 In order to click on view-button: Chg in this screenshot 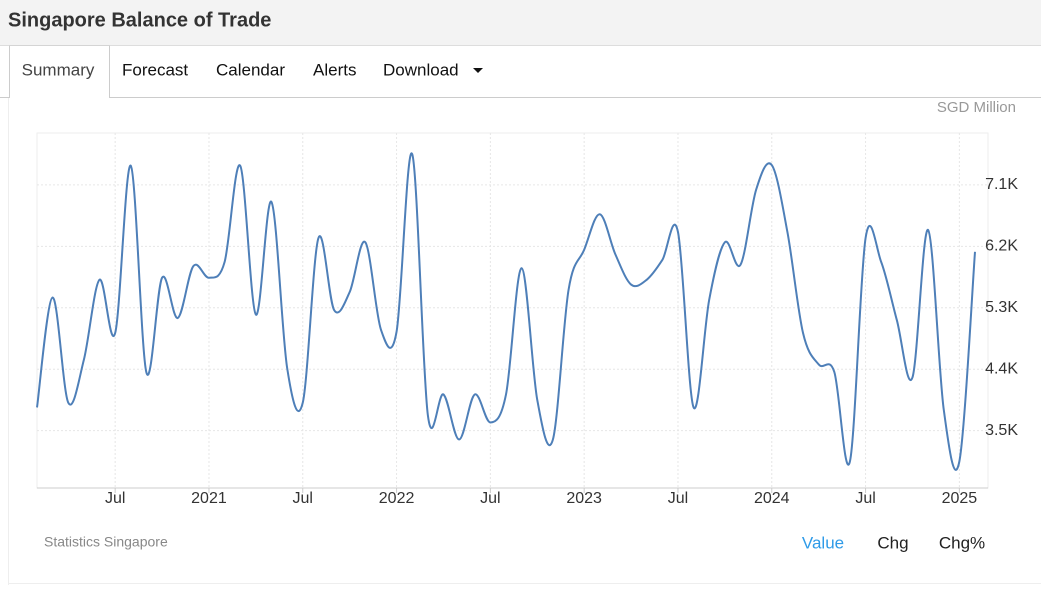, I will do `click(892, 542)`.